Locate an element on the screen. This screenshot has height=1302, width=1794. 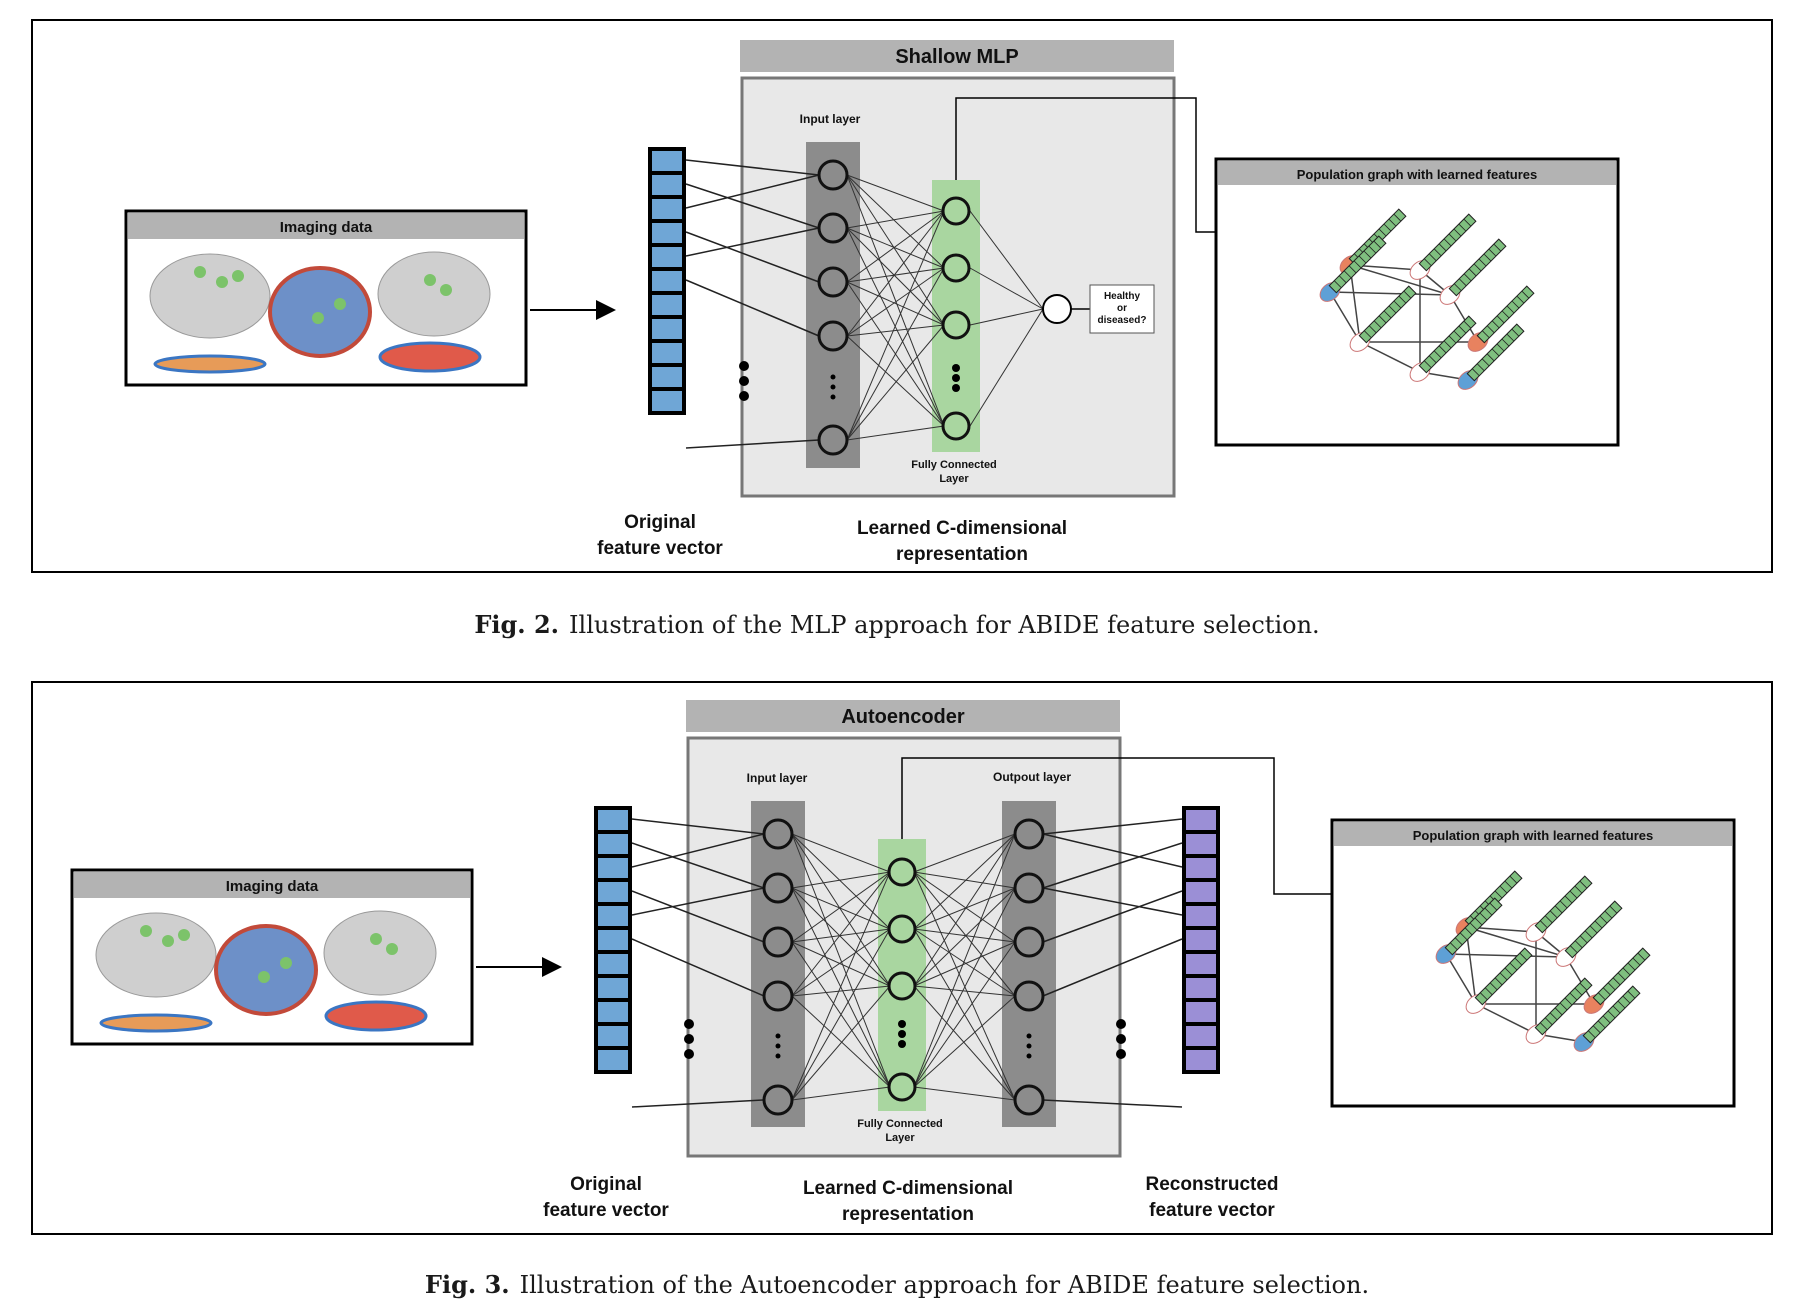
figure-2-caption-label: Fig. 2. is located at coordinates (517, 624).